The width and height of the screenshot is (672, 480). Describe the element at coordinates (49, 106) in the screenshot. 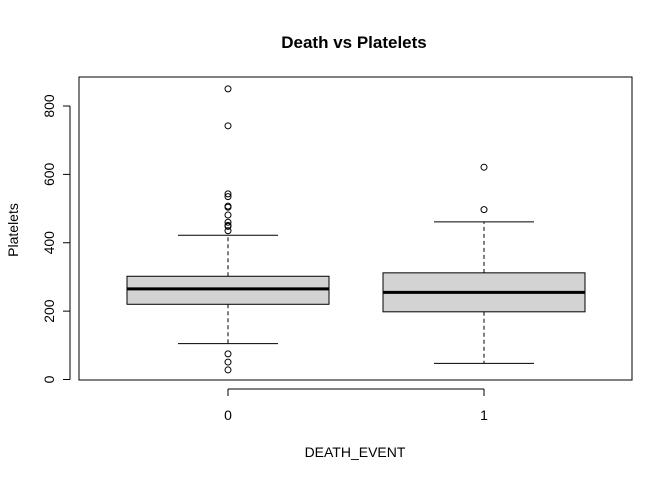

I see `y-tick-label: 800` at that location.